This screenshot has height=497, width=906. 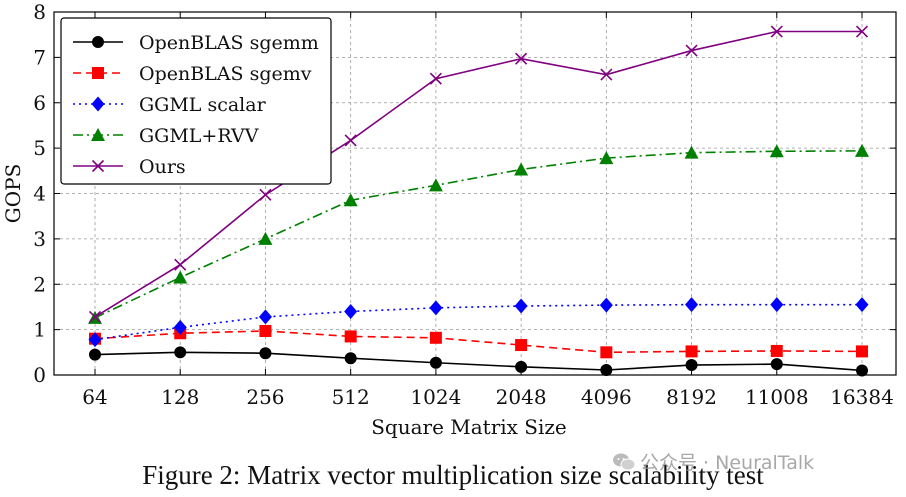 I want to click on x-tick-label: 11008, so click(x=777, y=397).